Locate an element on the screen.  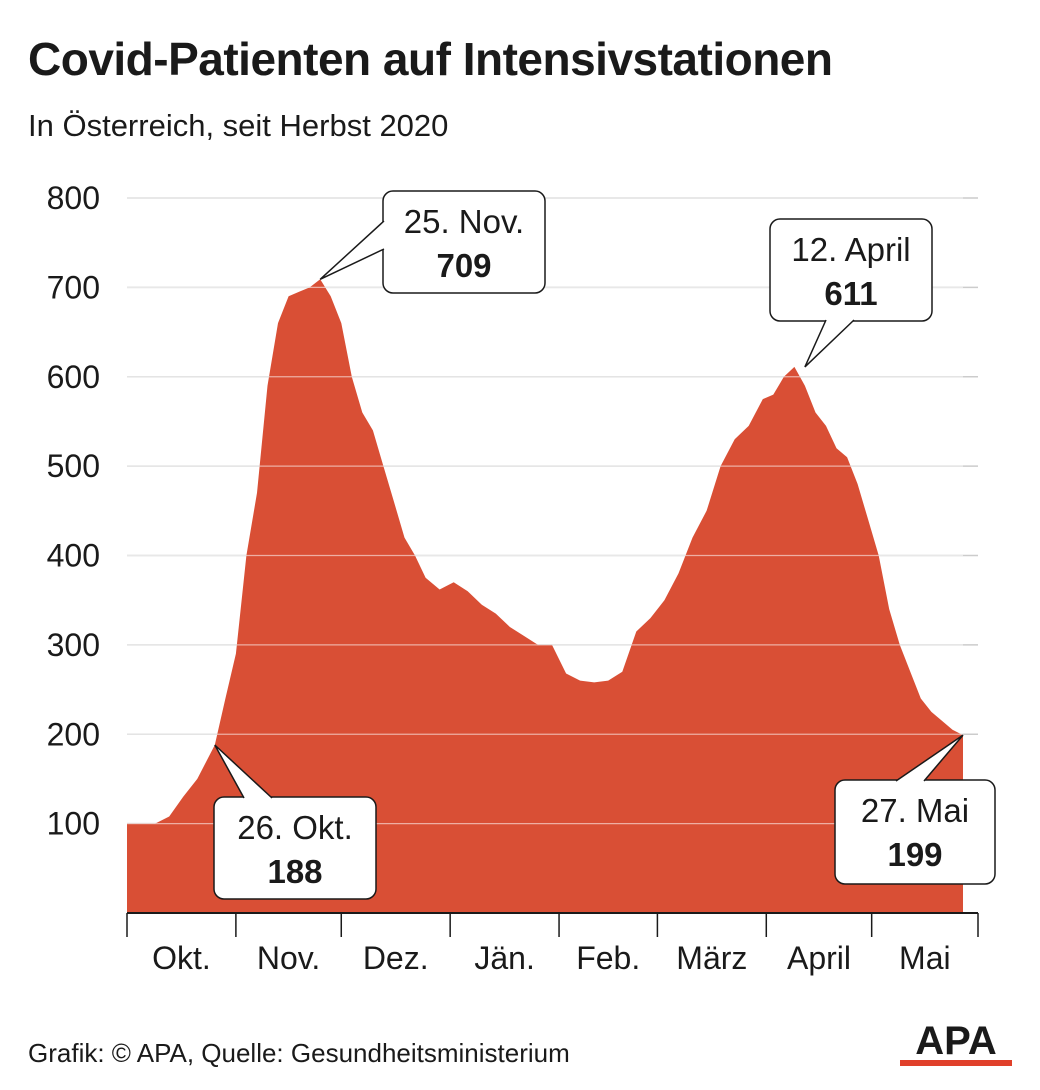
y-tick-label-700: 700 is located at coordinates (73, 287).